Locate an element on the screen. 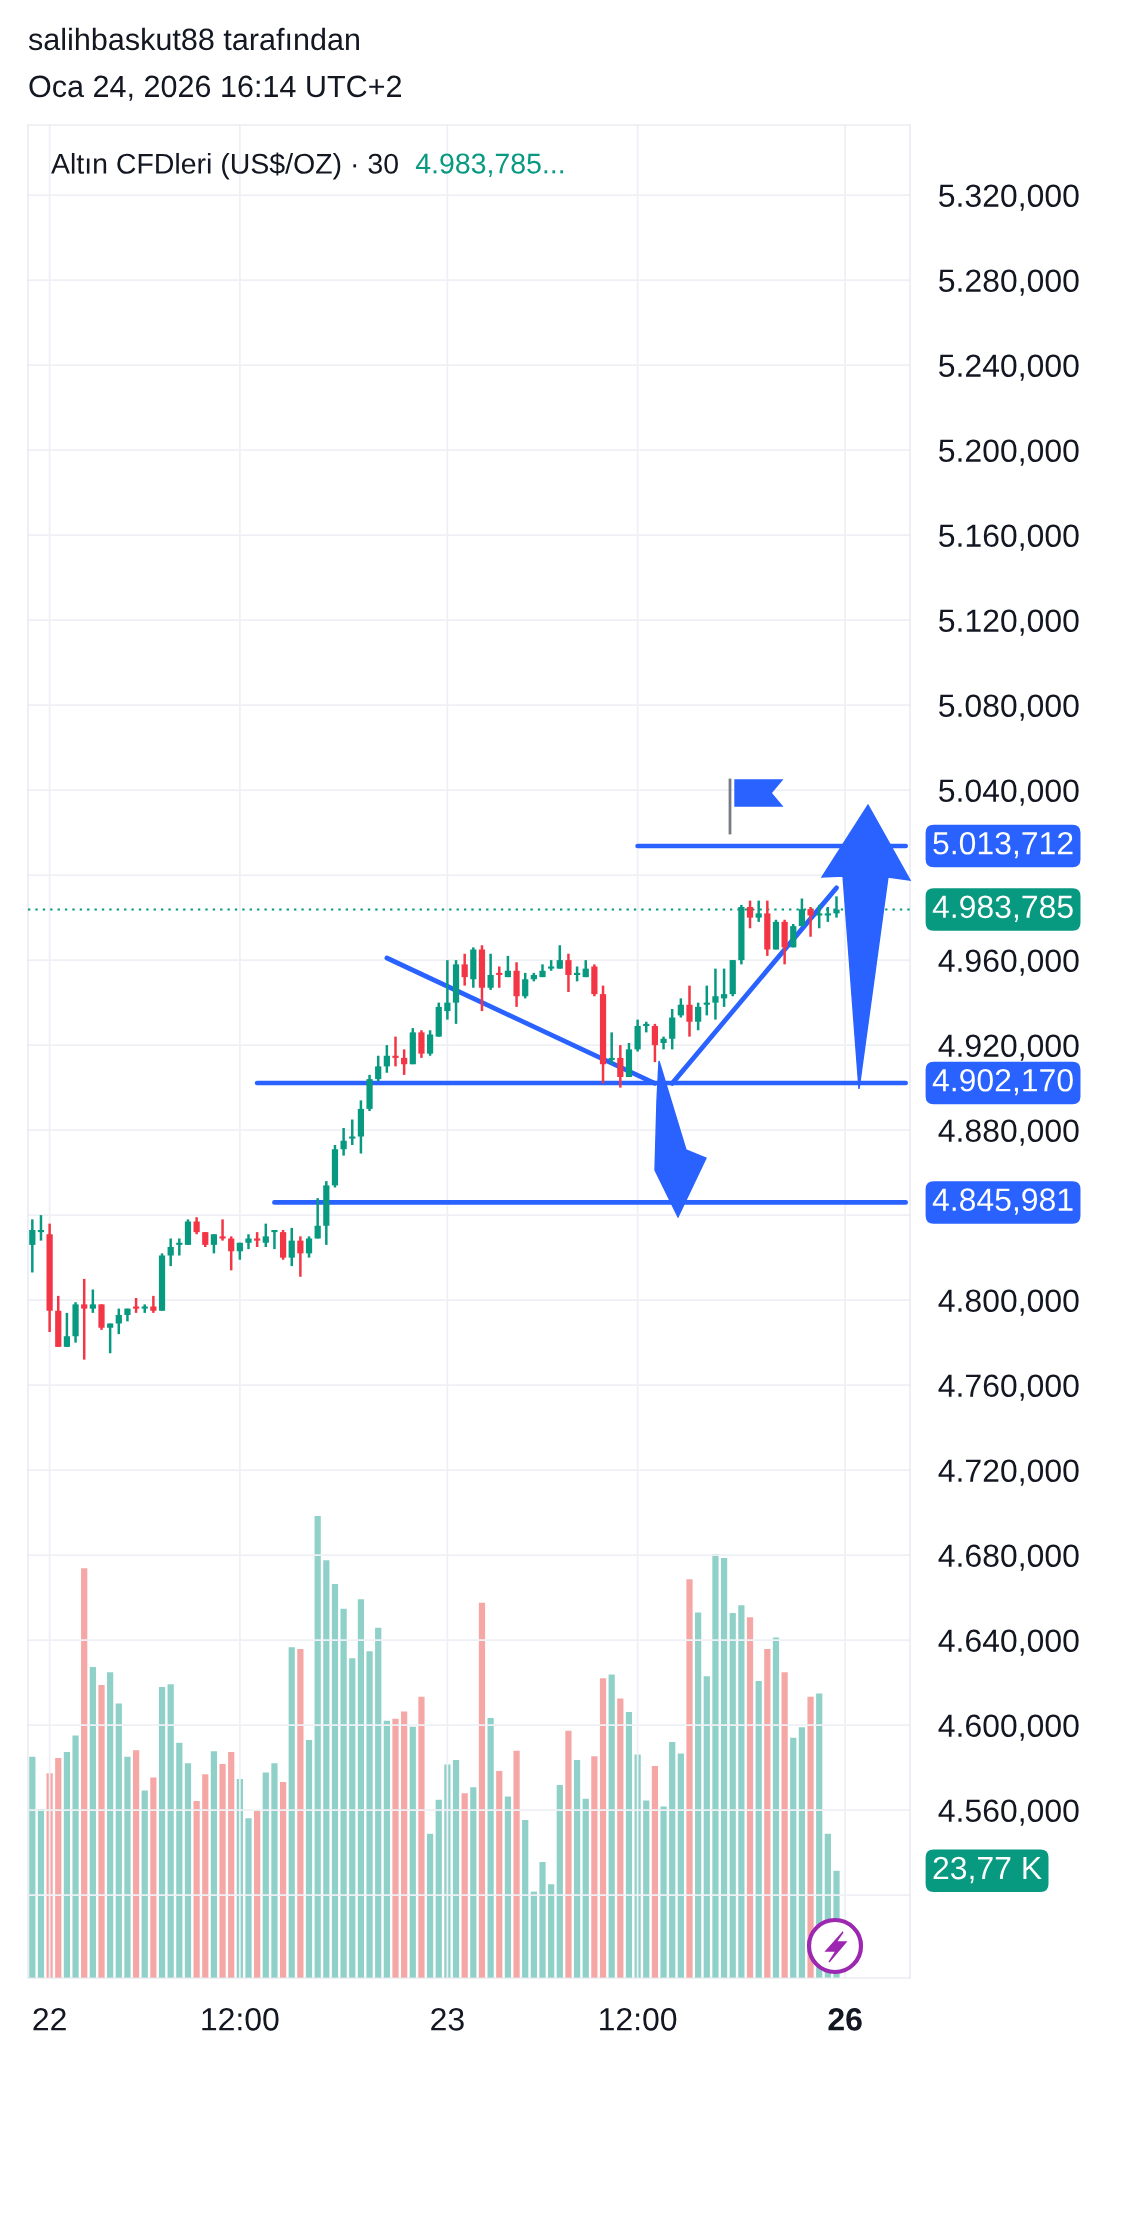 This screenshot has height=2223, width=1137. data-label: 4.845,981 is located at coordinates (1002, 1201).